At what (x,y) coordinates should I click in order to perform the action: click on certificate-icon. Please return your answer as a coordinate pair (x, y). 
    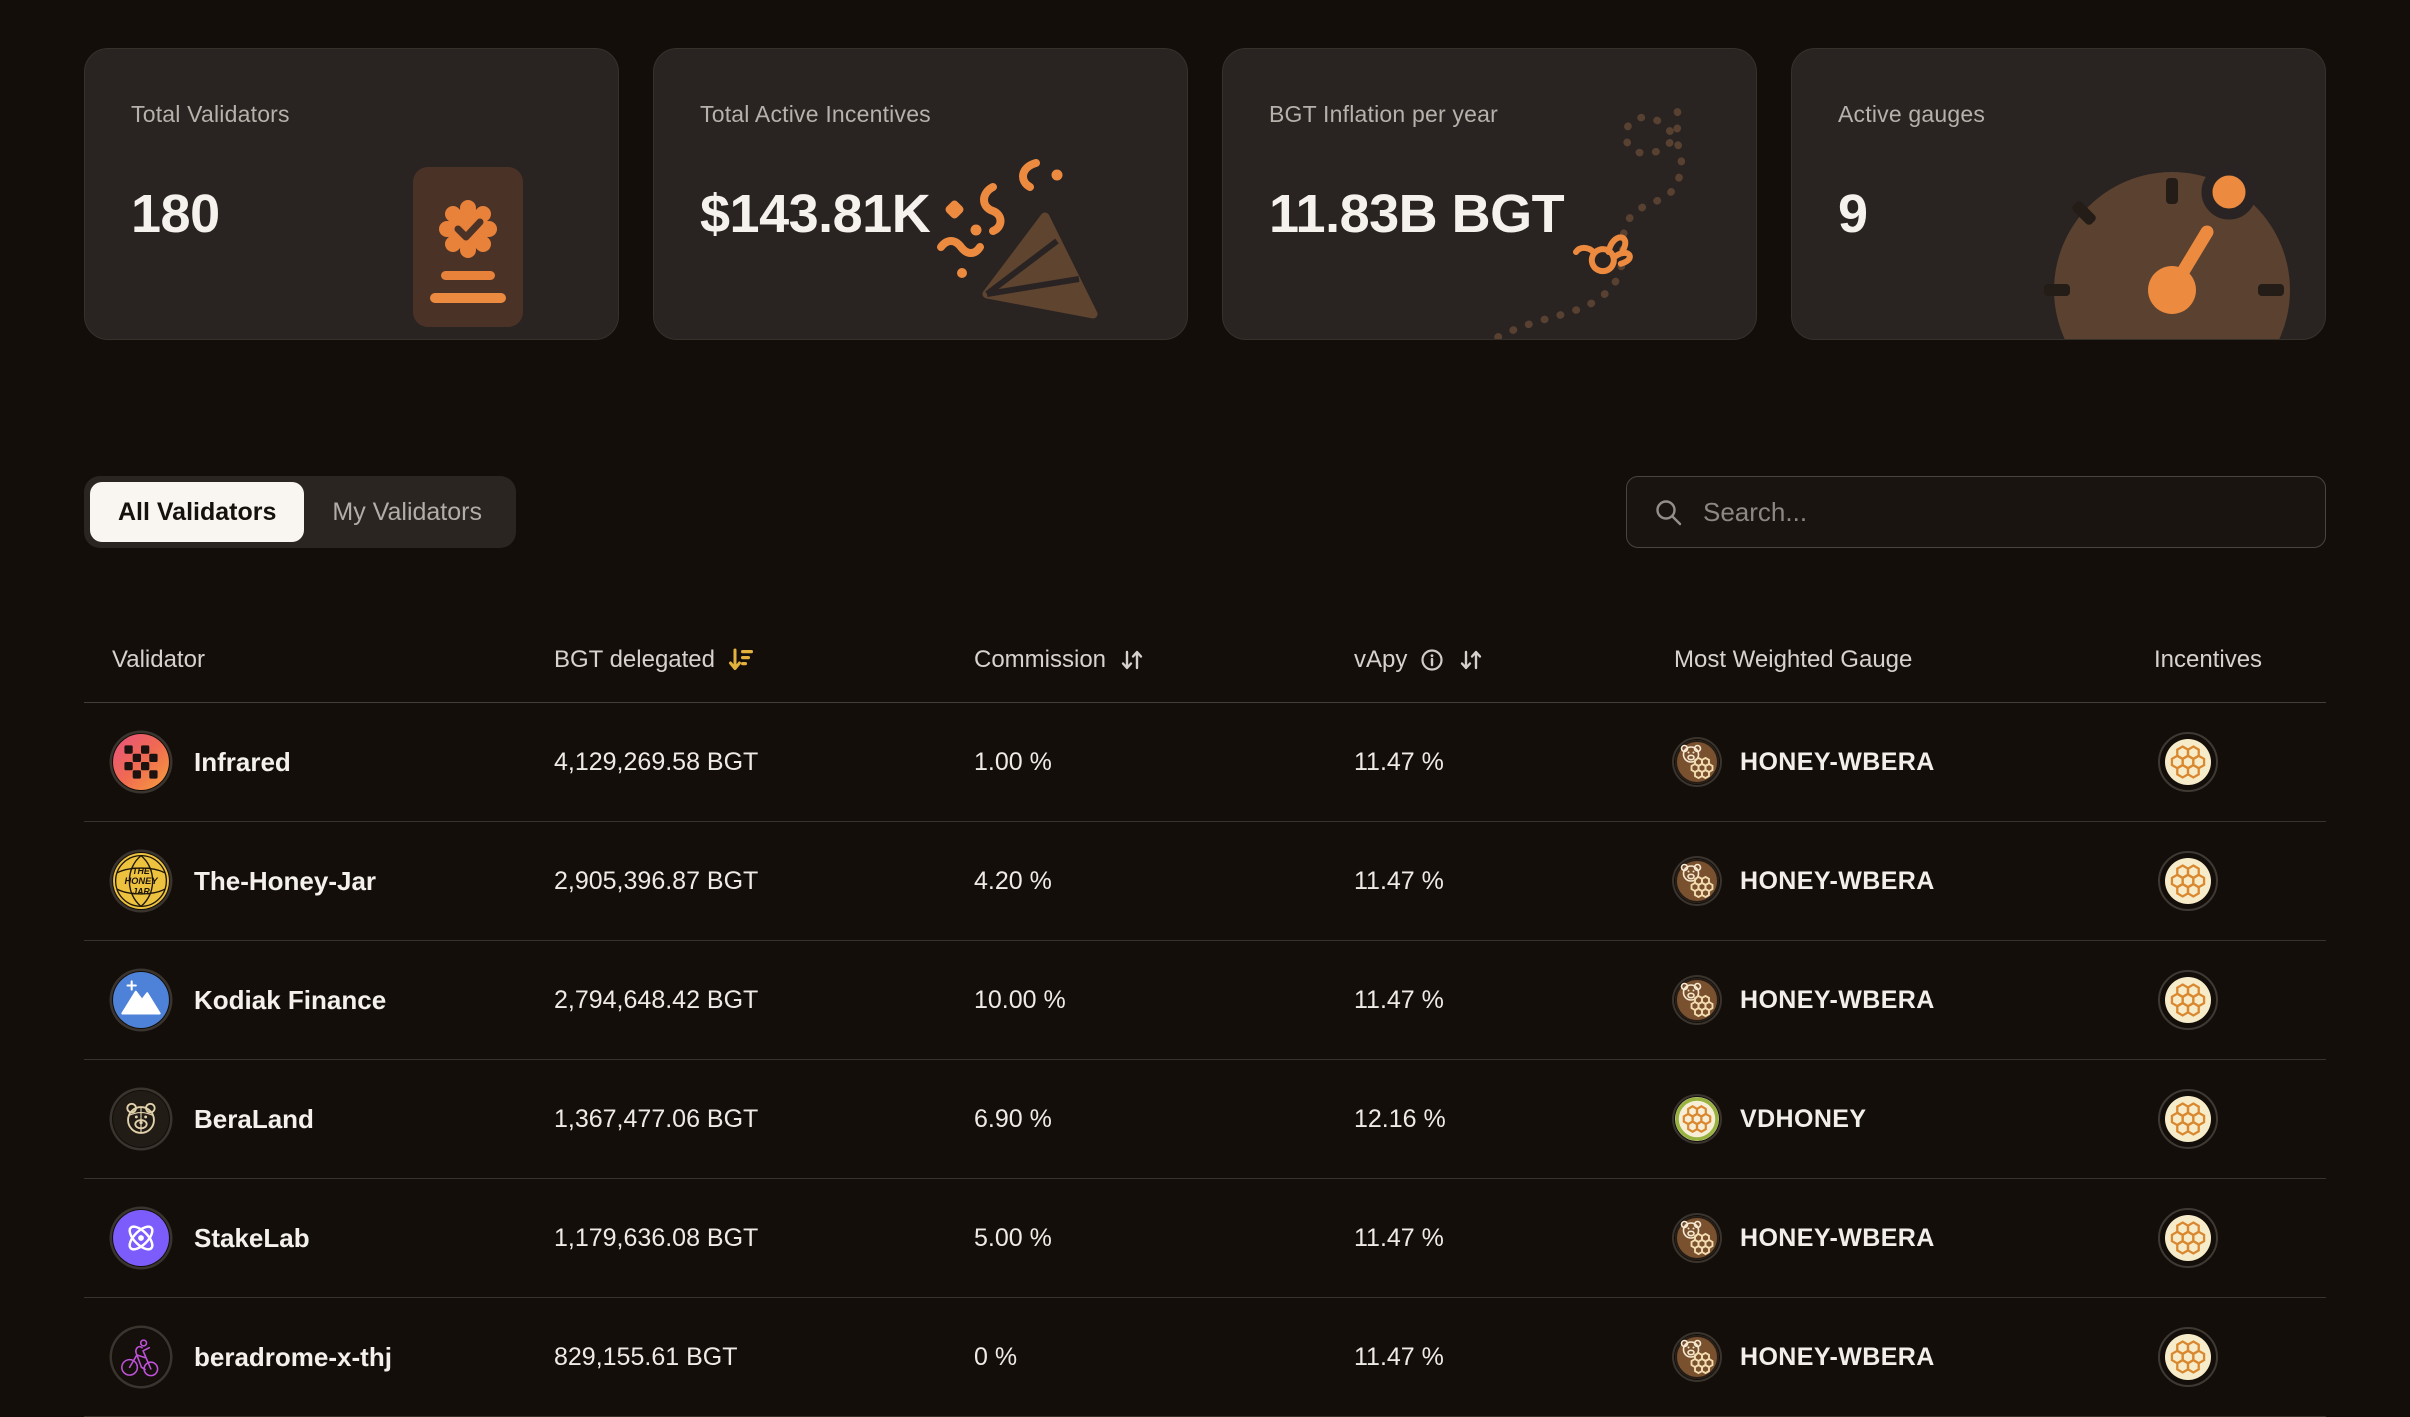
    Looking at the image, I should click on (468, 247).